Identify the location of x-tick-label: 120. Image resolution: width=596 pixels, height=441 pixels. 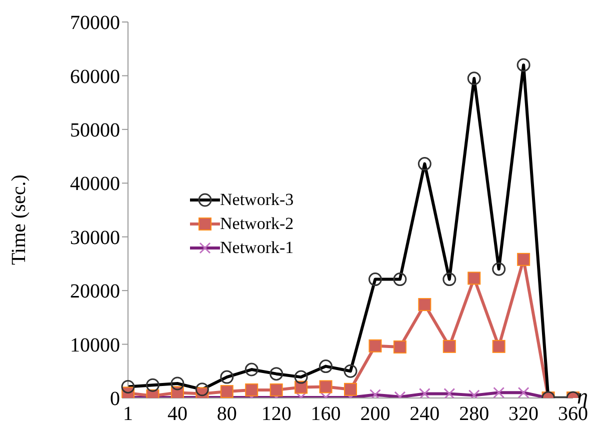
(276, 414).